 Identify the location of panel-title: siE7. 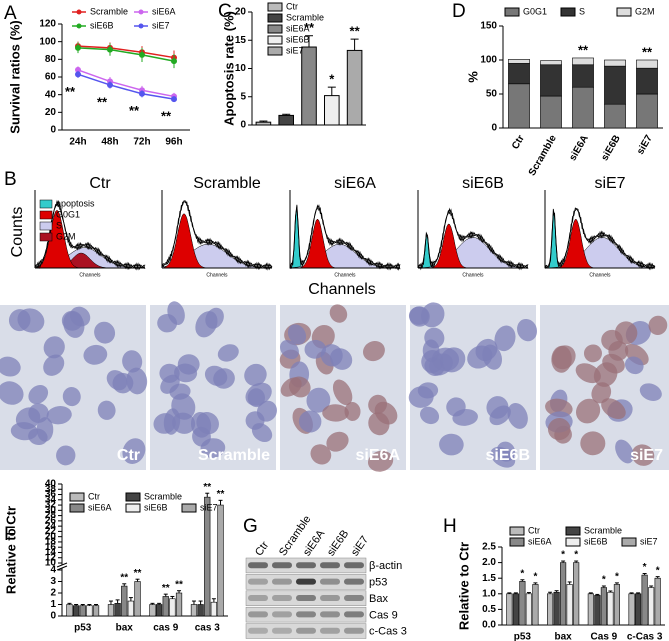
(609, 183).